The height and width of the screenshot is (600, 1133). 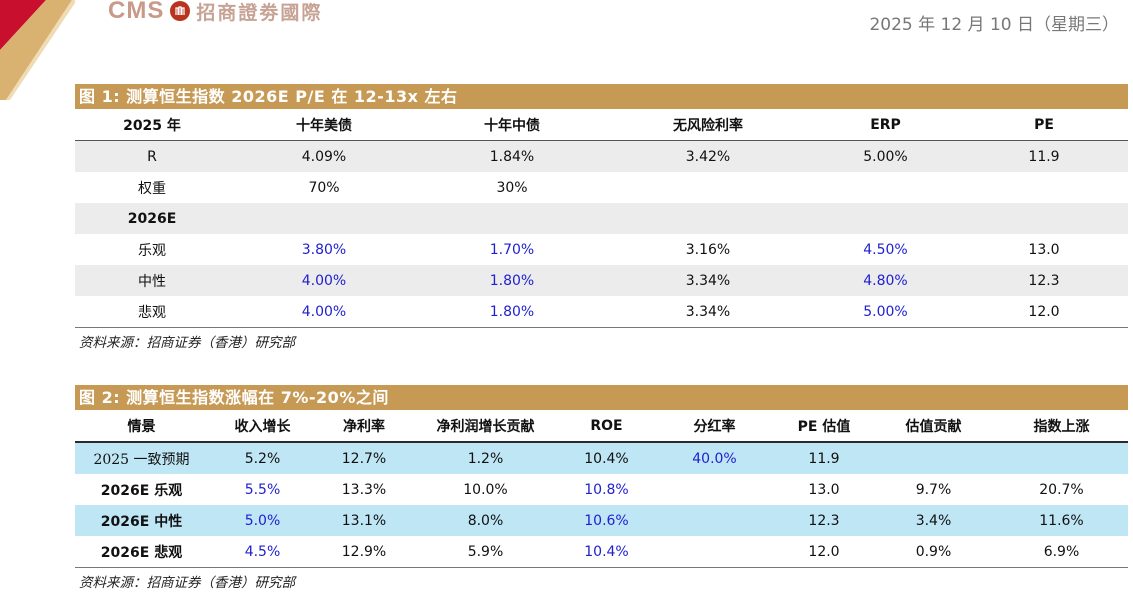 I want to click on table-cell: 5.0%, so click(x=262, y=520).